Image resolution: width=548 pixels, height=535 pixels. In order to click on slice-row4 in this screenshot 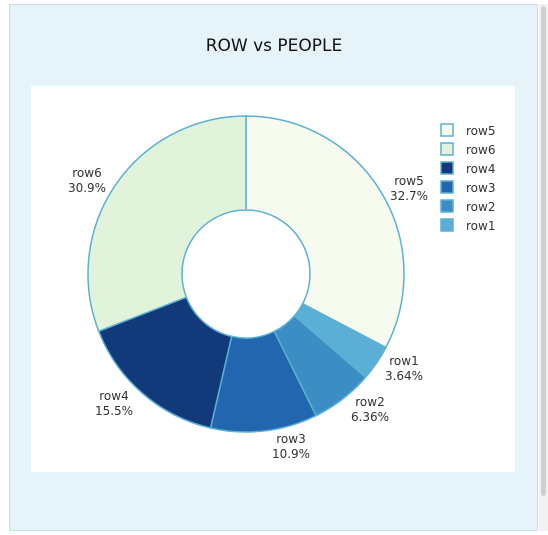, I will do `click(165, 362)`.